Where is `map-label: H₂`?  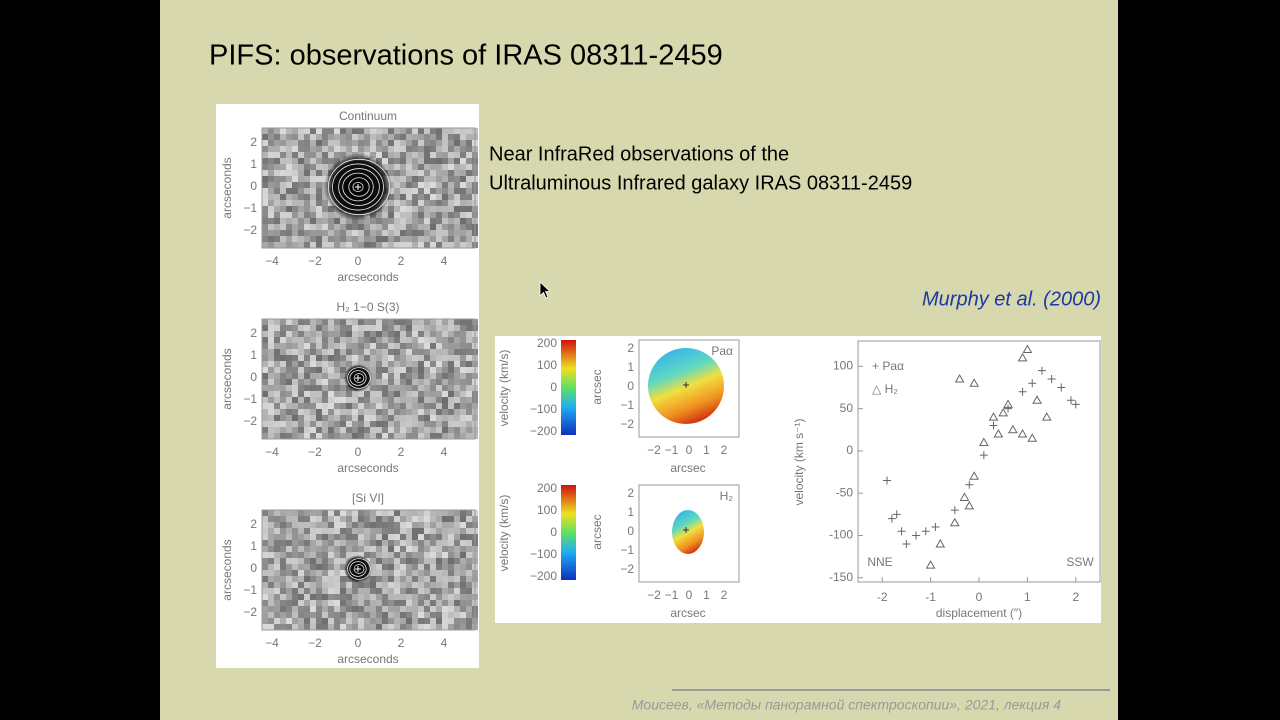 map-label: H₂ is located at coordinates (727, 496).